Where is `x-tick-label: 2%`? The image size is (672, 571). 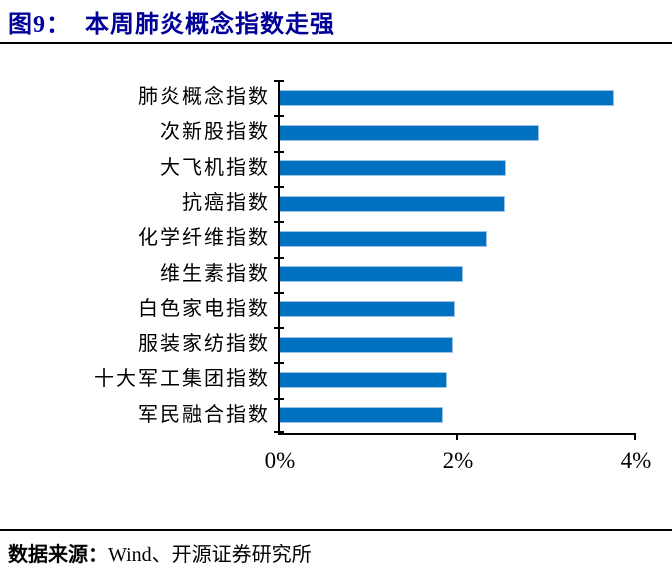
x-tick-label: 2% is located at coordinates (458, 460).